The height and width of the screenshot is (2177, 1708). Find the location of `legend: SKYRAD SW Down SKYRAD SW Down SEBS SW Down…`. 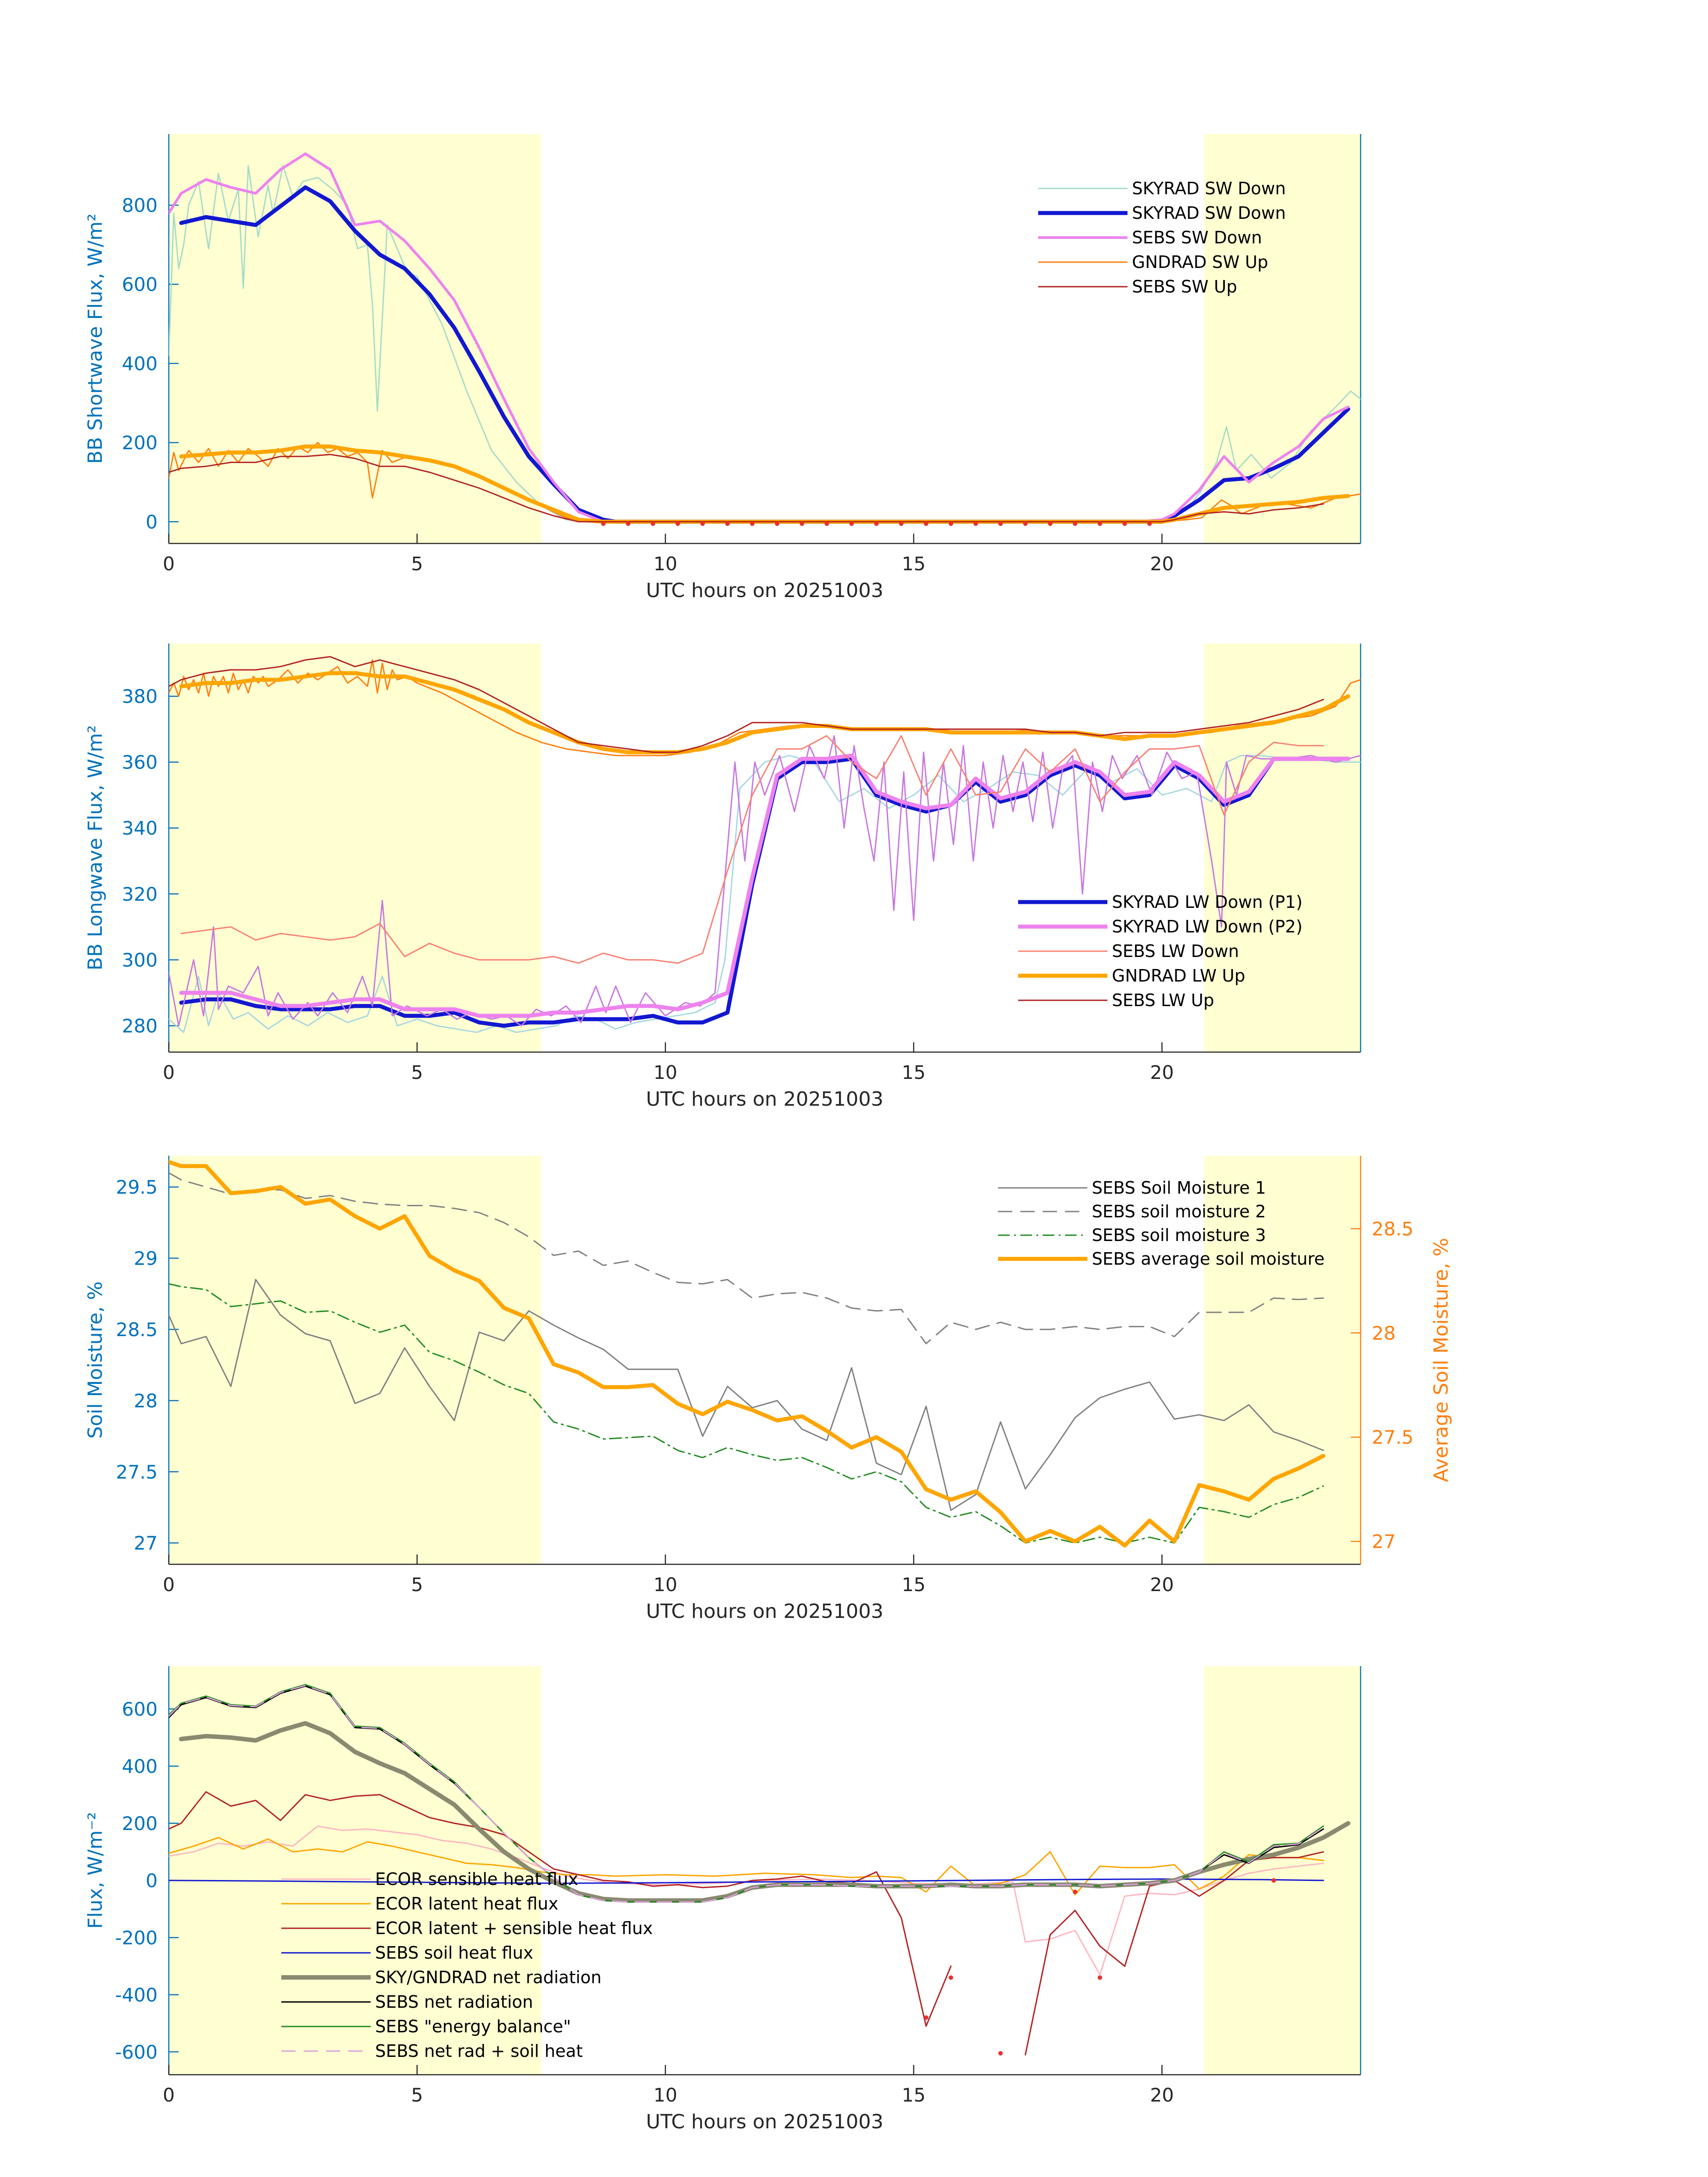

legend: SKYRAD SW Down SKYRAD SW Down SEBS SW Down… is located at coordinates (1162, 238).